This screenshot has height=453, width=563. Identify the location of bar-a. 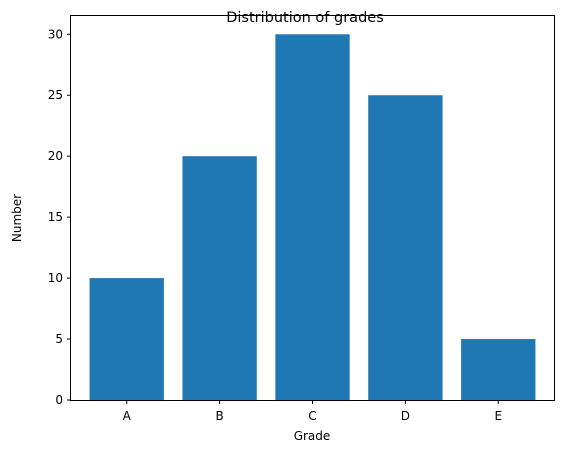
(126, 339).